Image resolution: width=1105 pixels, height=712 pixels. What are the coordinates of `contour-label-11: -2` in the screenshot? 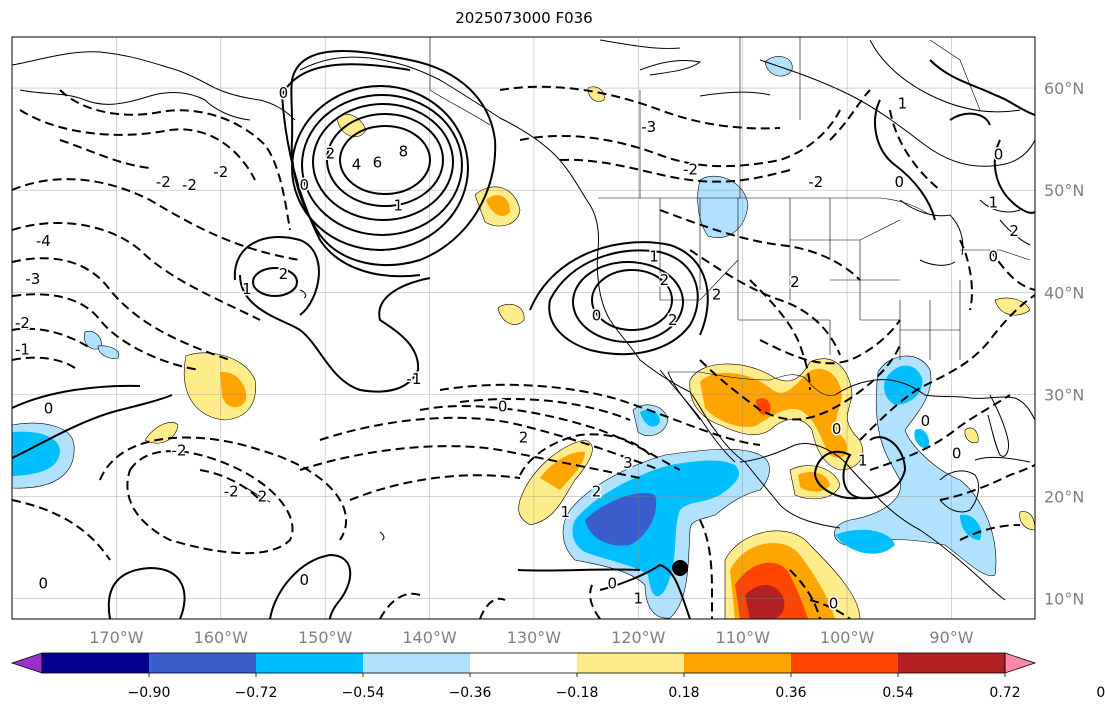 It's located at (22, 323).